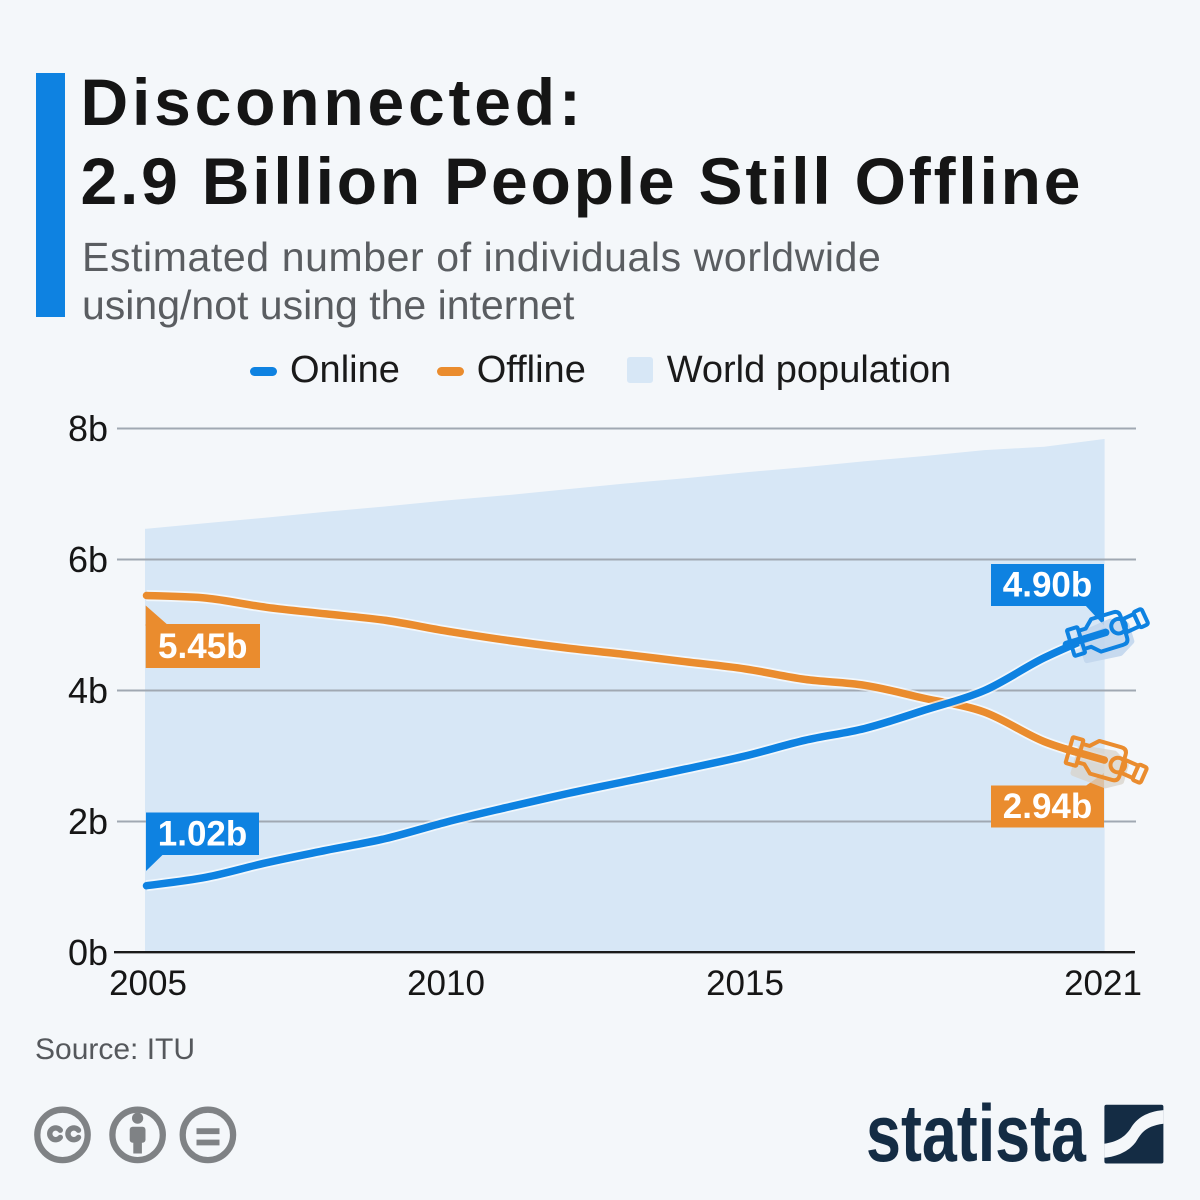  I want to click on svg-text: 2010, so click(446, 983).